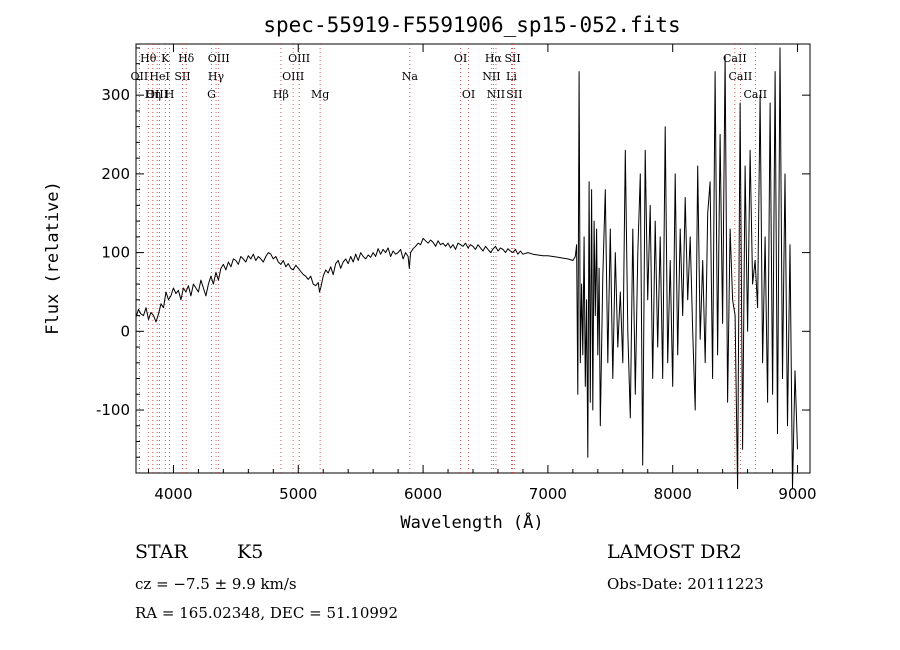 This screenshot has width=900, height=650. I want to click on x-tick-label: 9000, so click(797, 494).